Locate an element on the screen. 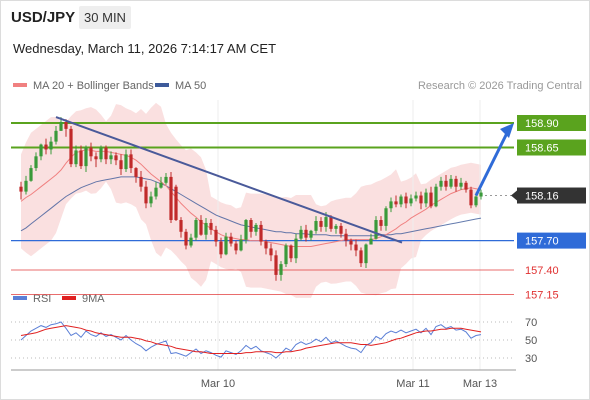 The image size is (590, 400). level-tag-158.16 is located at coordinates (551, 195).